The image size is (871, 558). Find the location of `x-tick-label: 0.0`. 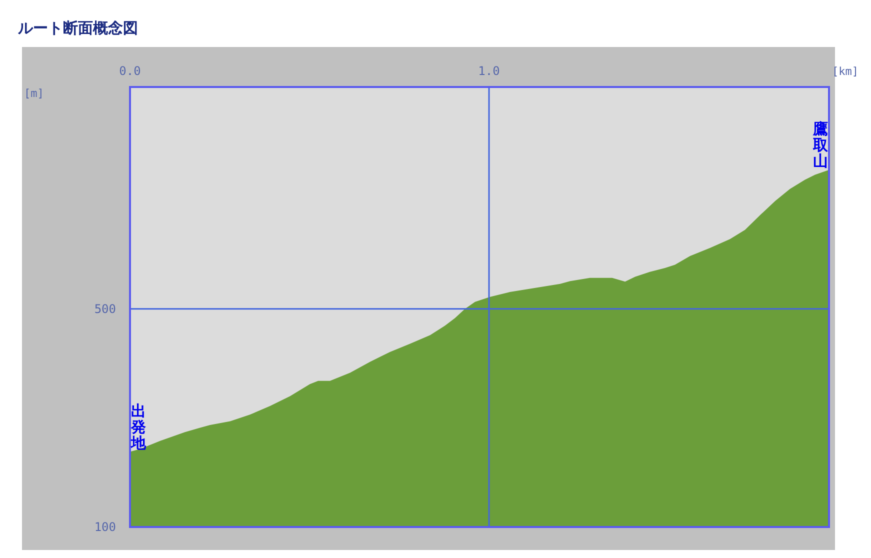

x-tick-label: 0.0 is located at coordinates (130, 71).